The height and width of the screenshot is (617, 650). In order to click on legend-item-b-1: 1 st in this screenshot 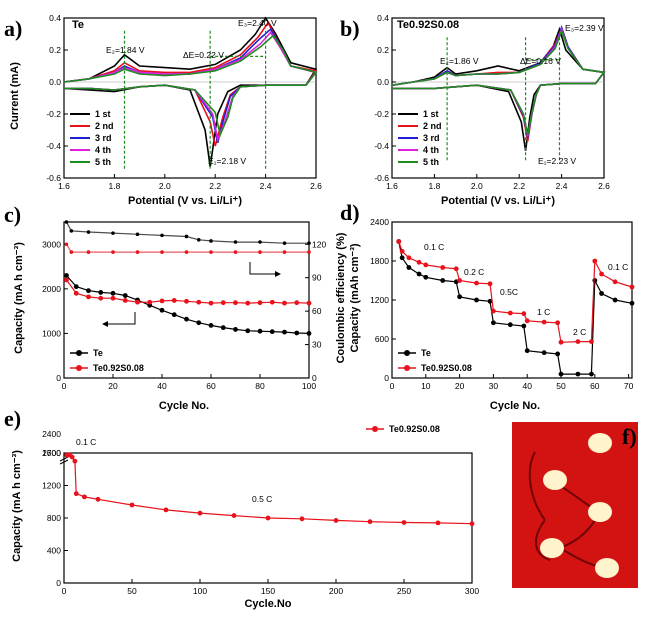, I will do `click(431, 114)`.